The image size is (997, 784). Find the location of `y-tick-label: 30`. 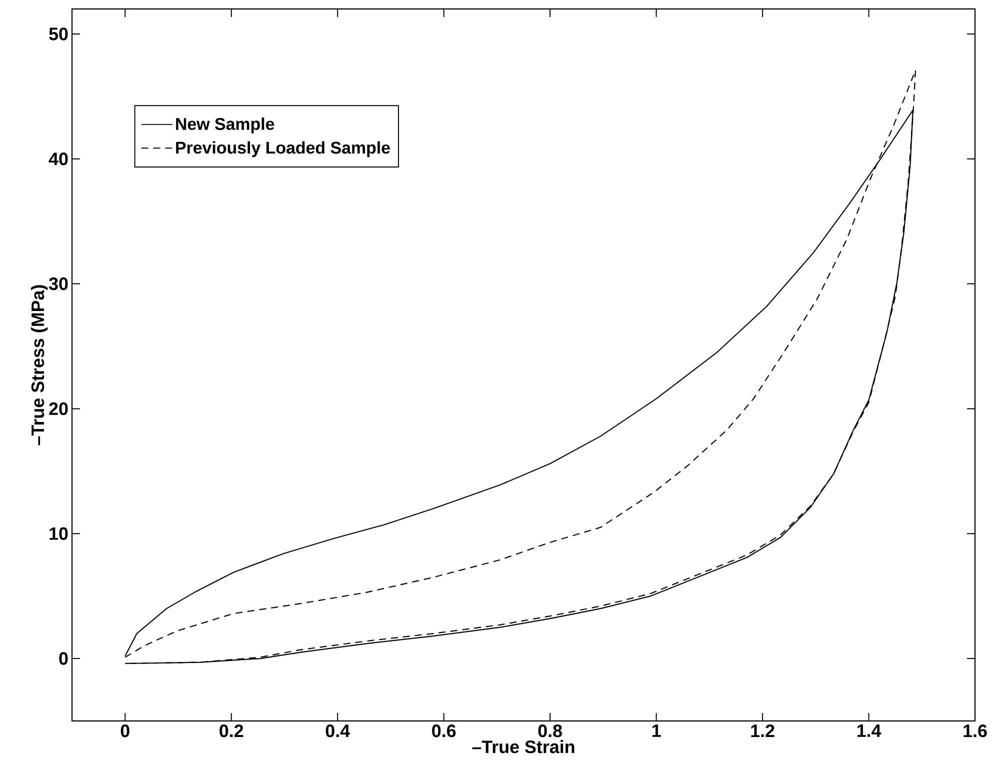

y-tick-label: 30 is located at coordinates (58, 283).